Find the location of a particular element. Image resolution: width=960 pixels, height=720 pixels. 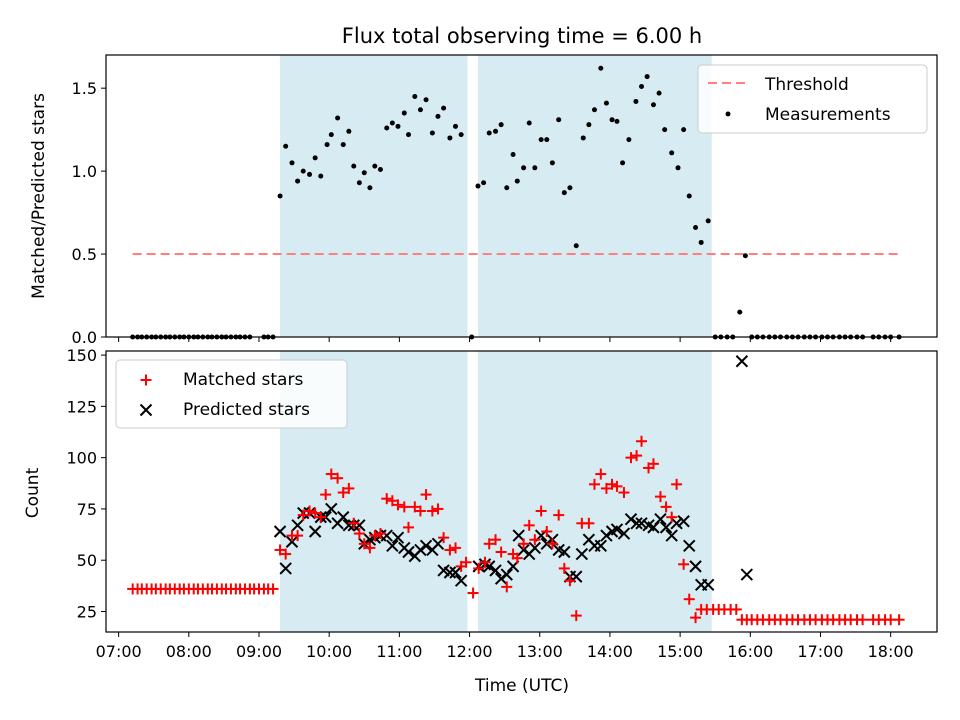

matched-legend-marker is located at coordinates (146, 380).